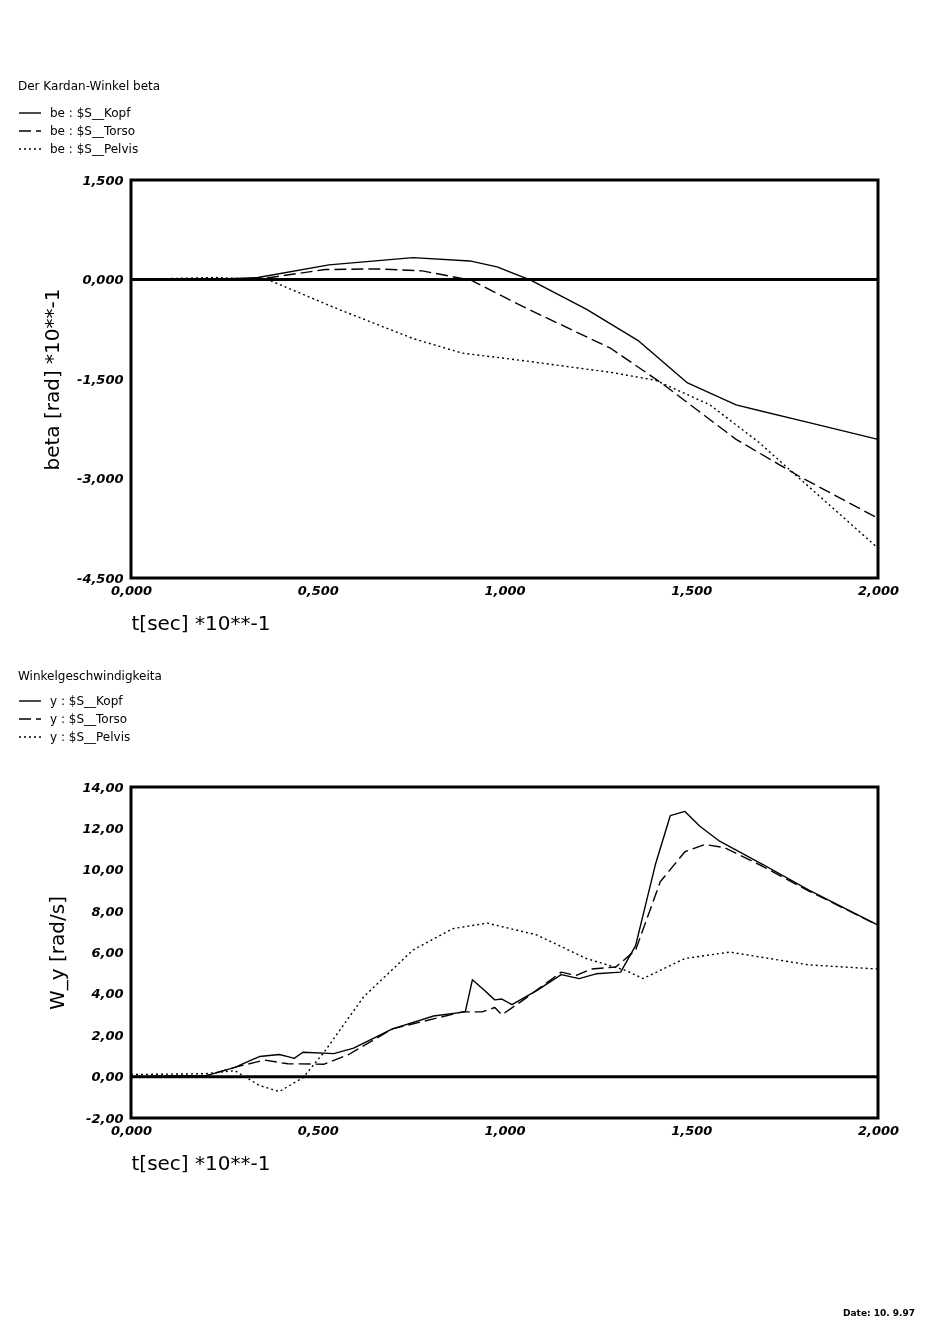  I want to click on y-tick-label: 6,00, so click(107, 952).